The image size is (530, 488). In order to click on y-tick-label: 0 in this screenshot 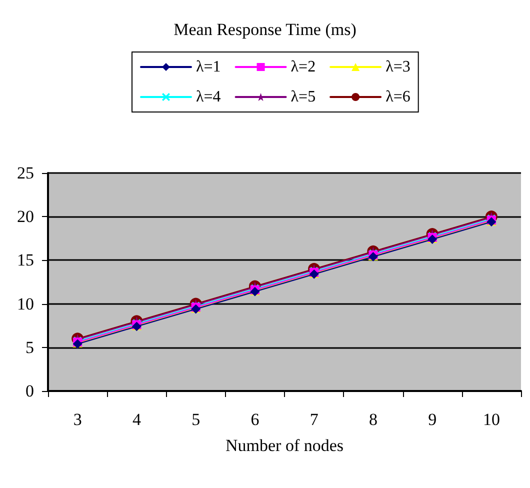, I will do `click(30, 391)`.